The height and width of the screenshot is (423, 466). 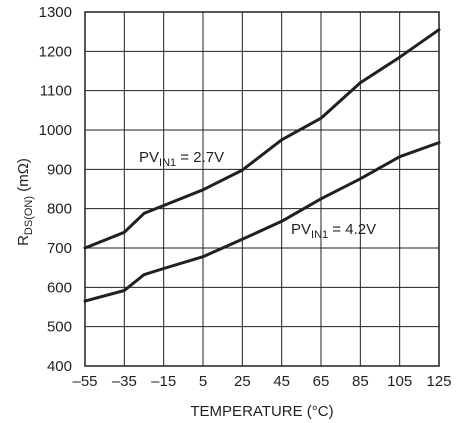 What do you see at coordinates (203, 381) in the screenshot?
I see `x-tick-label: 5` at bounding box center [203, 381].